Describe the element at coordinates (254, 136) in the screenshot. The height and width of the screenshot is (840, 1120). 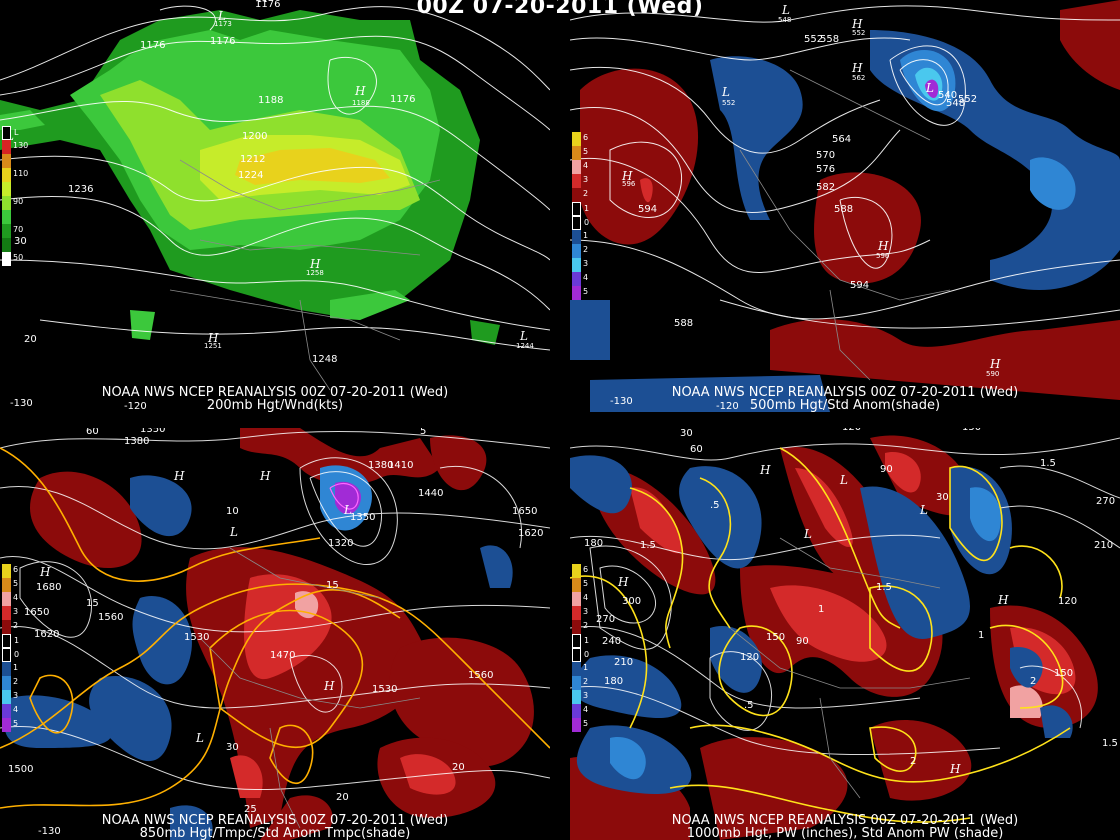
I see `svg-text: 1200` at that location.